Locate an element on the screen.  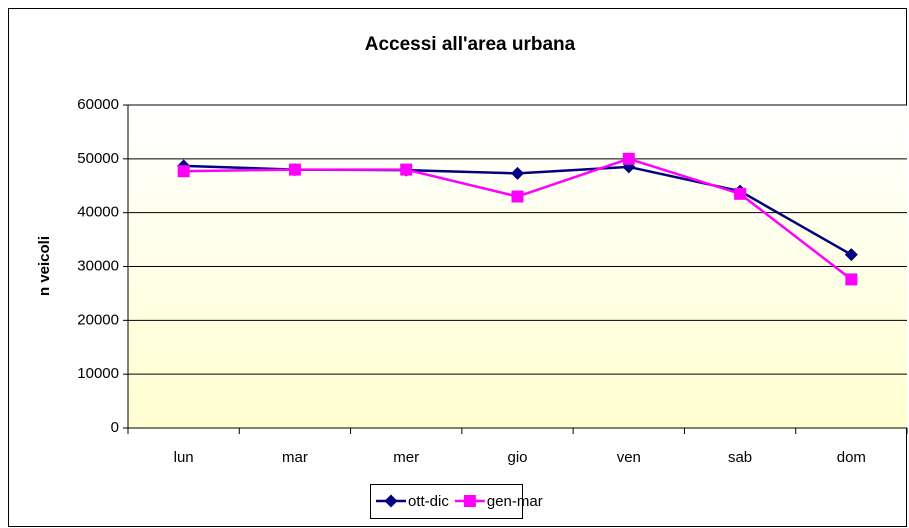
legend-label: gen-mar is located at coordinates (515, 501).